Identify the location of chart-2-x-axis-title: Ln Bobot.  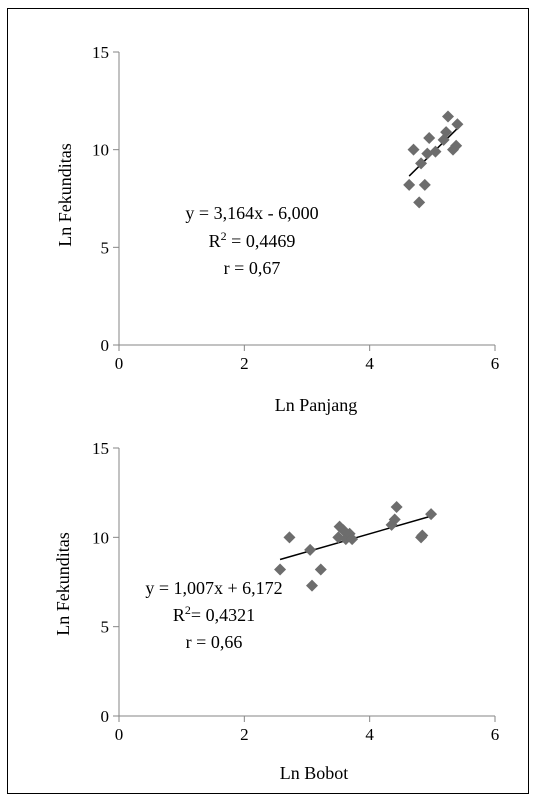
(314, 773).